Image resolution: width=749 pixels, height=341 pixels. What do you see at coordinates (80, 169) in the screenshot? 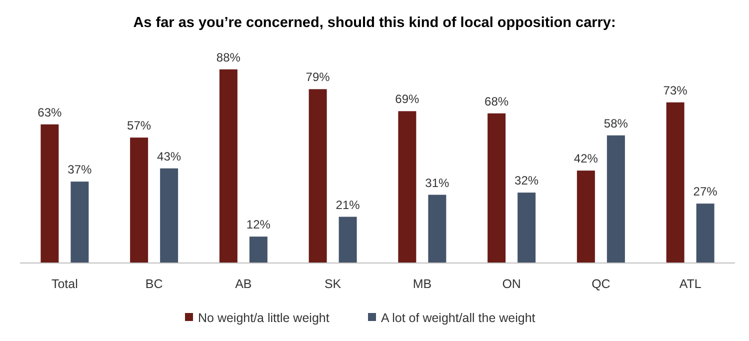
I see `data-label: 37%` at bounding box center [80, 169].